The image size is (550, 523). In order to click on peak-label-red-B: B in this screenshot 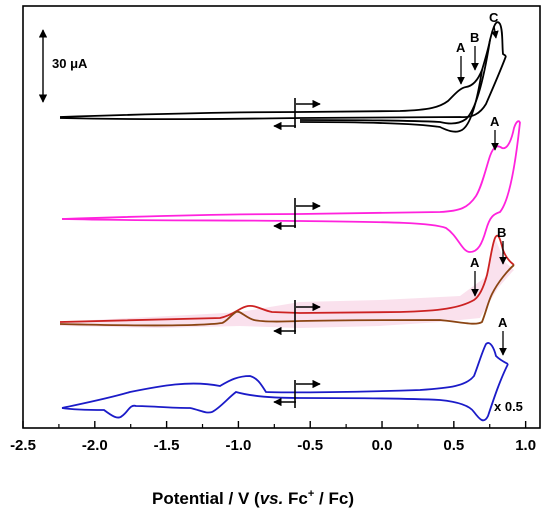, I will do `click(501, 232)`.